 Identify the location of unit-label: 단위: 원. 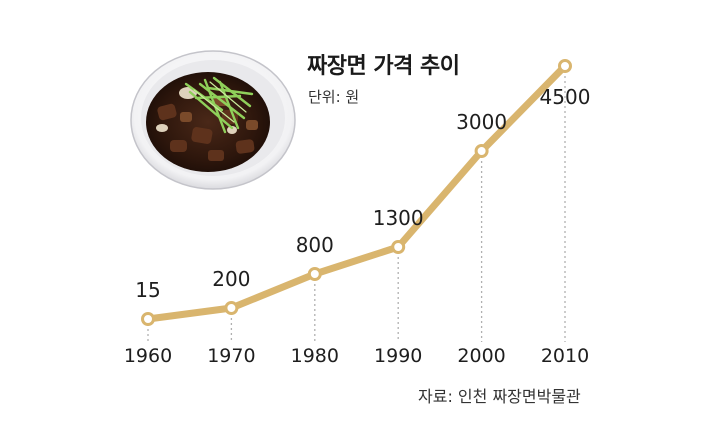
(334, 97).